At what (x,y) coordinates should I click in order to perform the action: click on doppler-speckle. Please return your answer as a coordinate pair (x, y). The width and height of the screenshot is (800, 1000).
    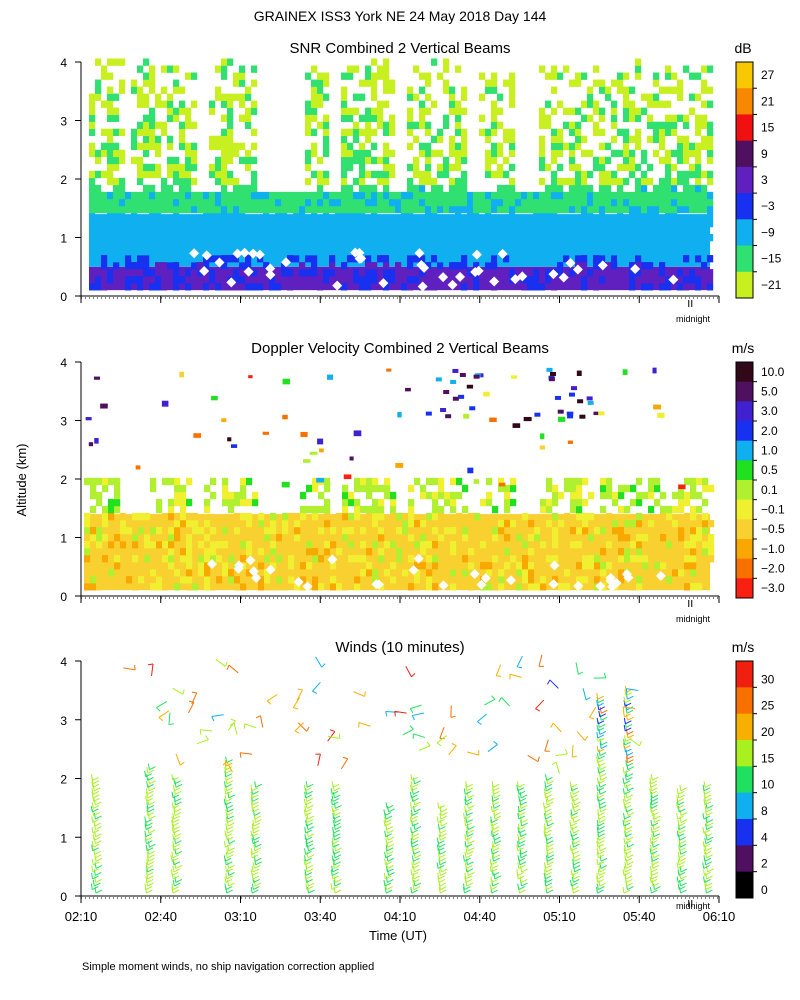
    Looking at the image, I should click on (389, 370).